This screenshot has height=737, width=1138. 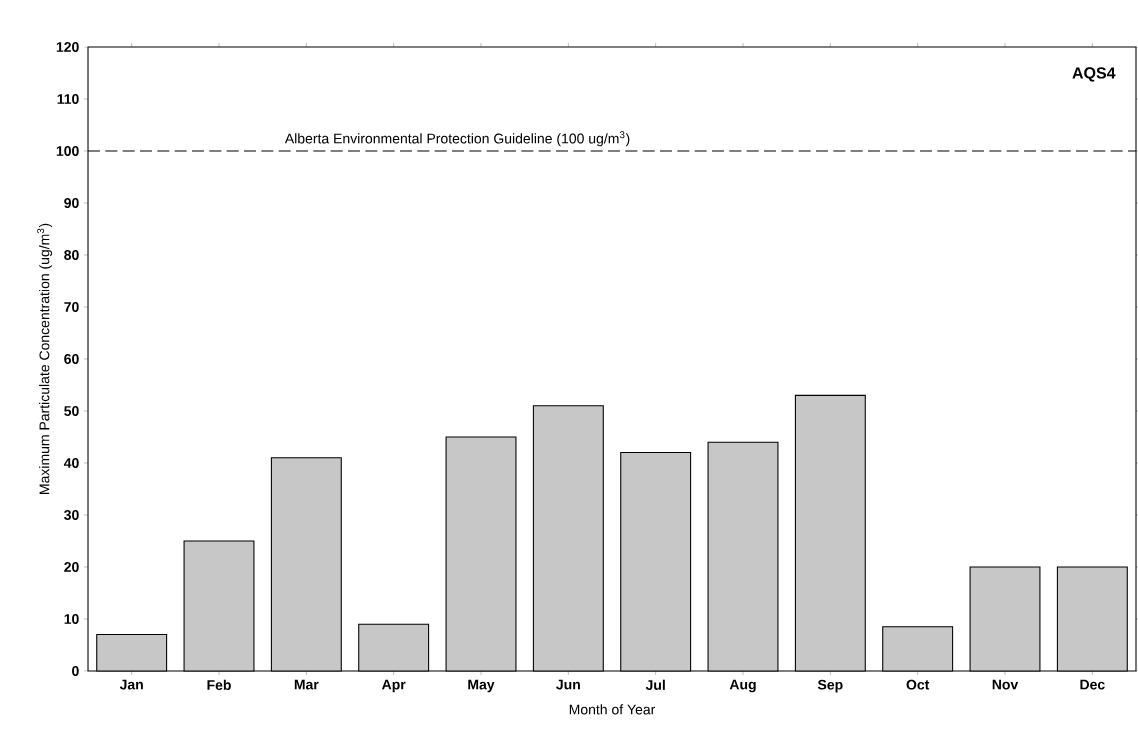 What do you see at coordinates (457, 139) in the screenshot?
I see `ref-line-label: Alberta Environmental Protection Guideline (100 ug/m$^{3}$)` at bounding box center [457, 139].